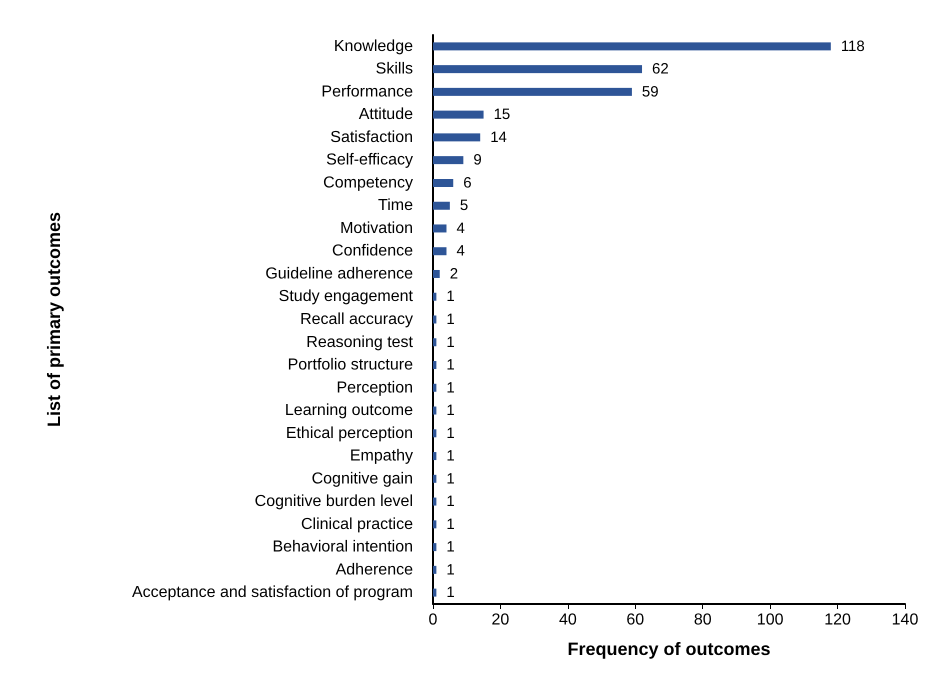 This screenshot has width=931, height=689. I want to click on data-label: 118, so click(852, 46).